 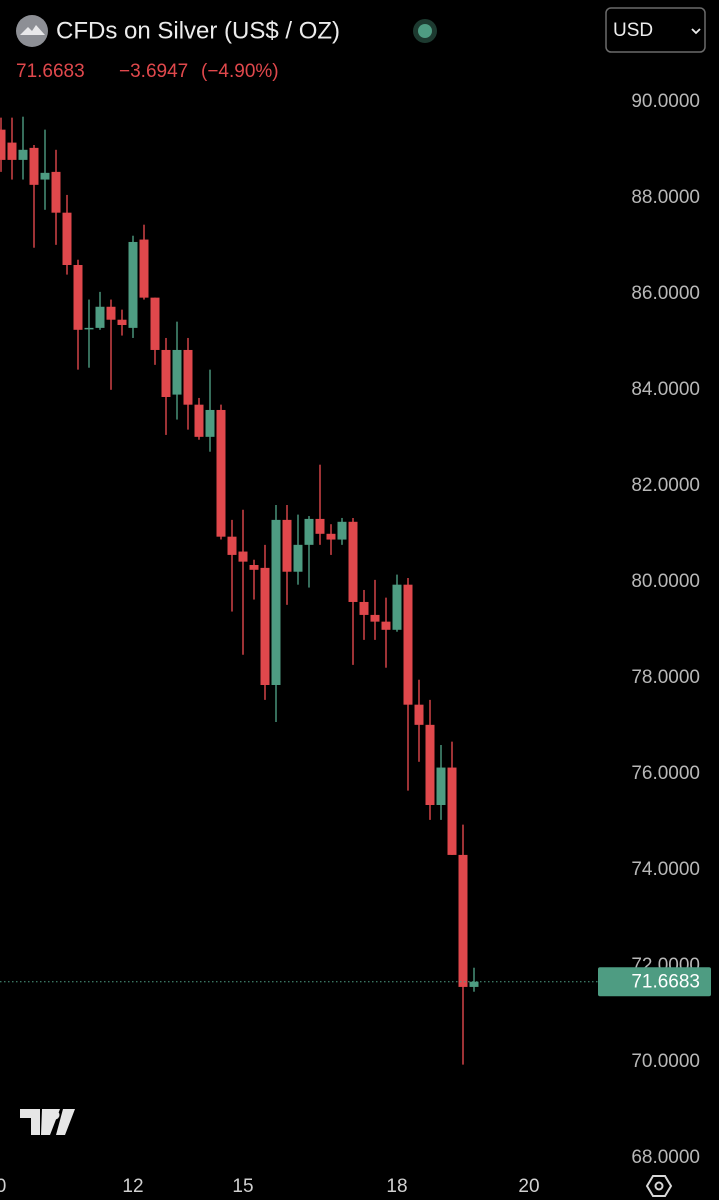 I want to click on last-price-tag-label: 71.6683, so click(x=665, y=982).